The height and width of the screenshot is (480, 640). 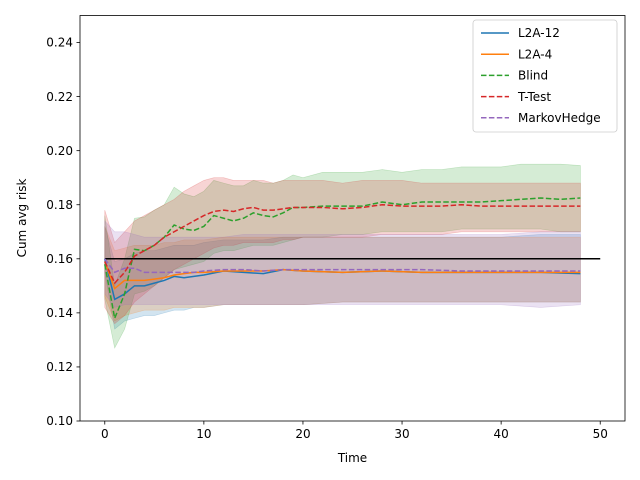 I want to click on legend: L2A-12 L2A-4 Blind T-Test MarkovHedge, so click(x=545, y=76).